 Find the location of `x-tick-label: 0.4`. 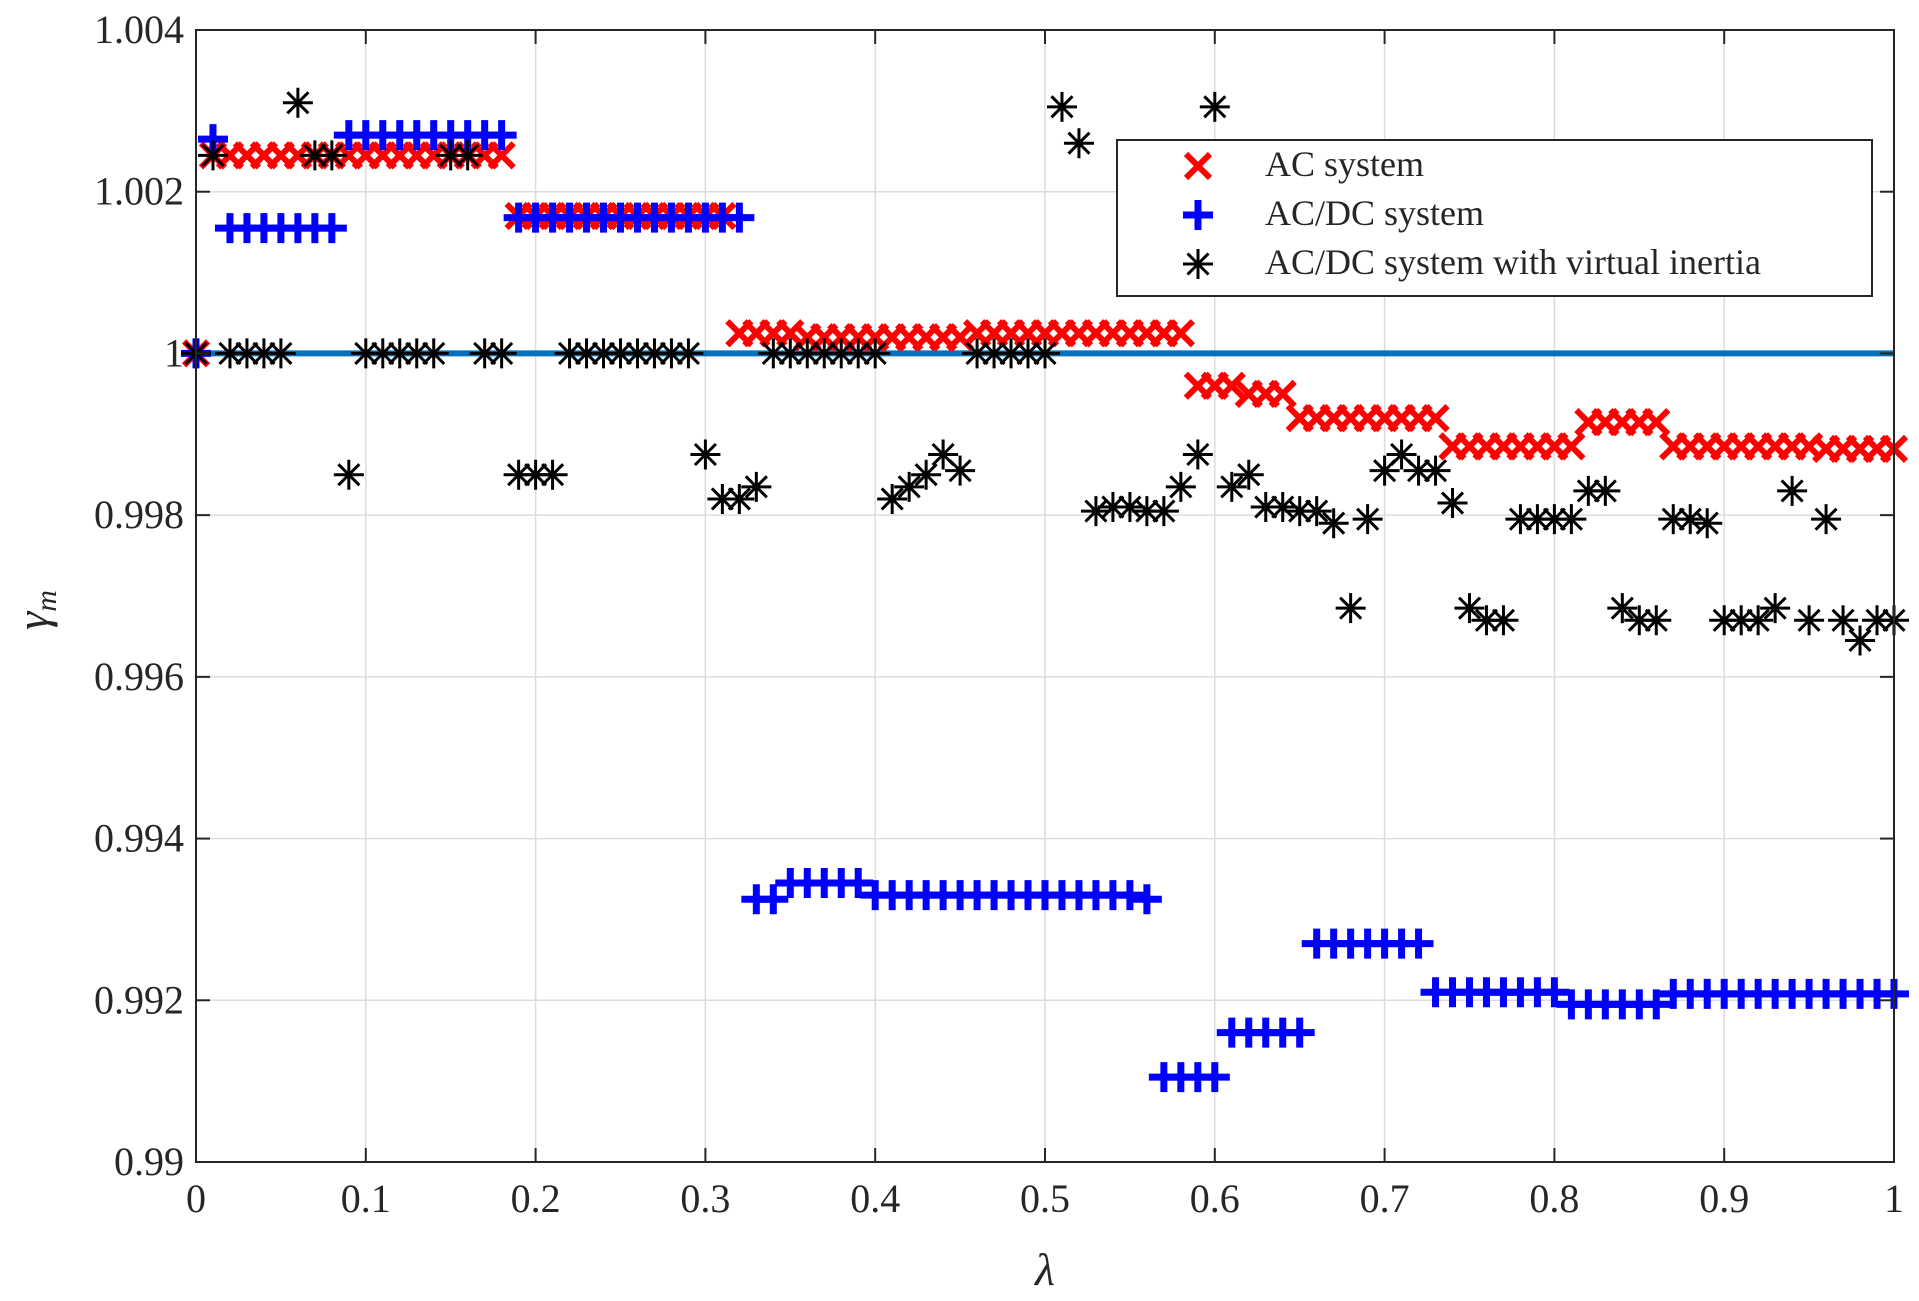

x-tick-label: 0.4 is located at coordinates (875, 1198).